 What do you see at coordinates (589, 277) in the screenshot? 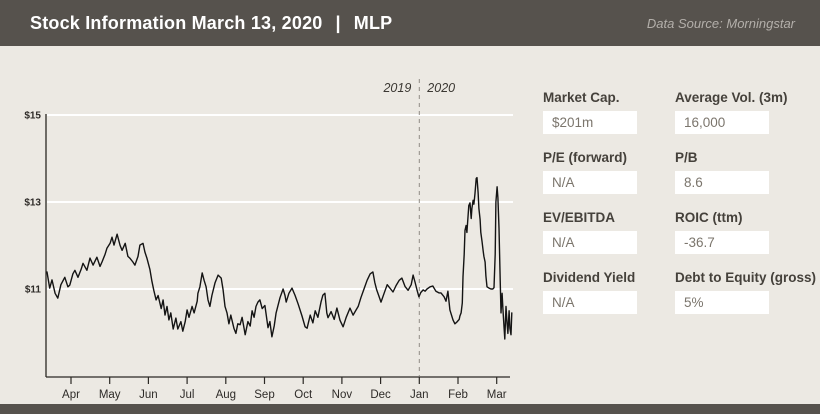
I see `stat-label: Dividend Yield` at bounding box center [589, 277].